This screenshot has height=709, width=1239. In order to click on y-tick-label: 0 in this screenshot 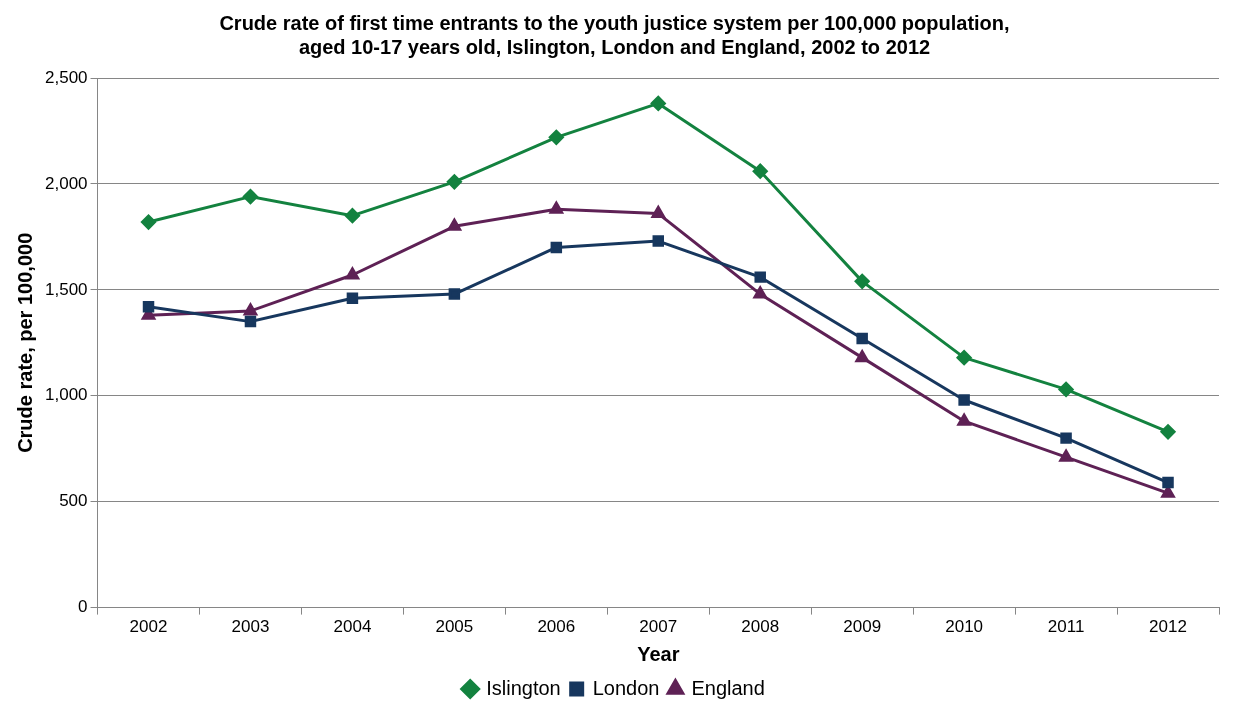, I will do `click(83, 607)`.